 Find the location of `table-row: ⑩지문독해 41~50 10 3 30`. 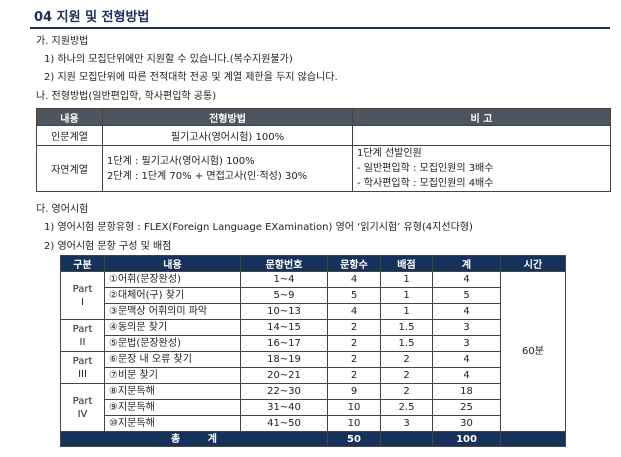

table-row: ⑩지문독해 41~50 10 3 30 is located at coordinates (313, 423).